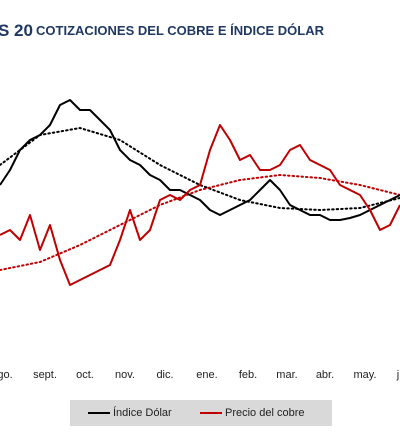 The height and width of the screenshot is (441, 400). Describe the element at coordinates (325, 375) in the screenshot. I see `x-tick-label: abr.` at that location.